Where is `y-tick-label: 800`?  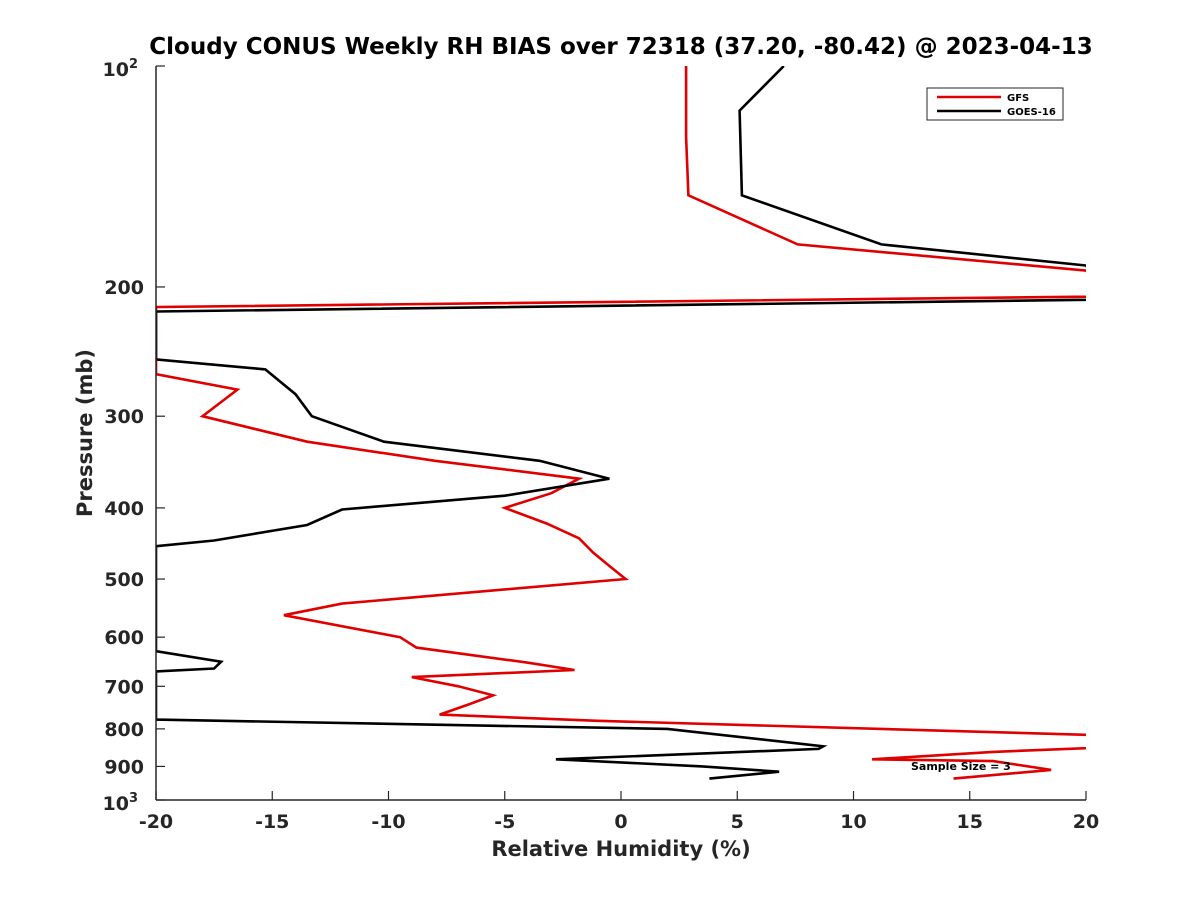 y-tick-label: 800 is located at coordinates (124, 730).